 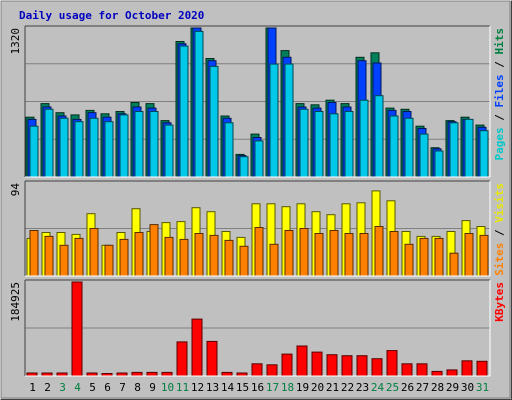 I want to click on legend-kbytes: KBytes, so click(x=499, y=302).